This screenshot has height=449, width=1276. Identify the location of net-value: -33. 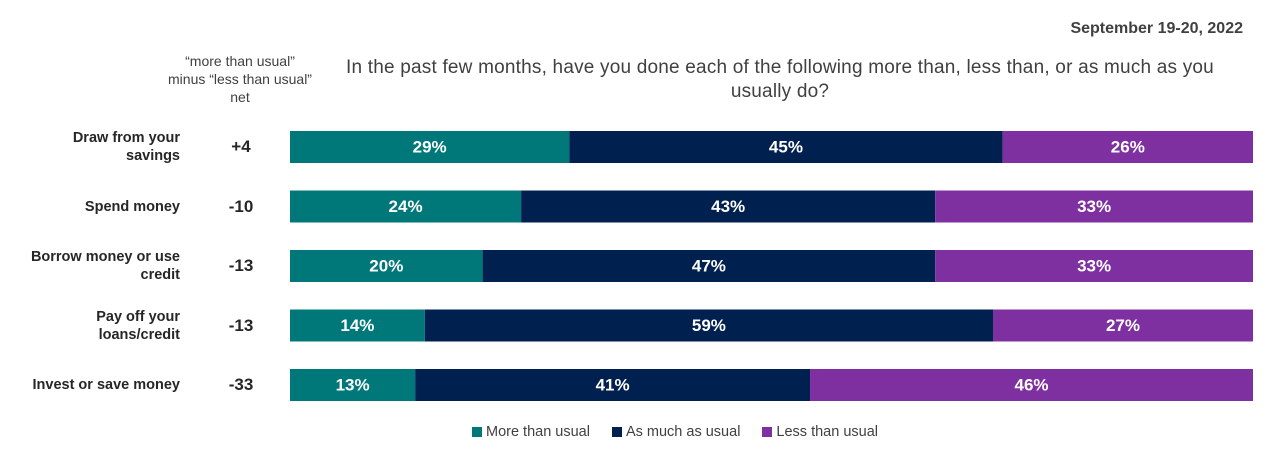
(241, 384).